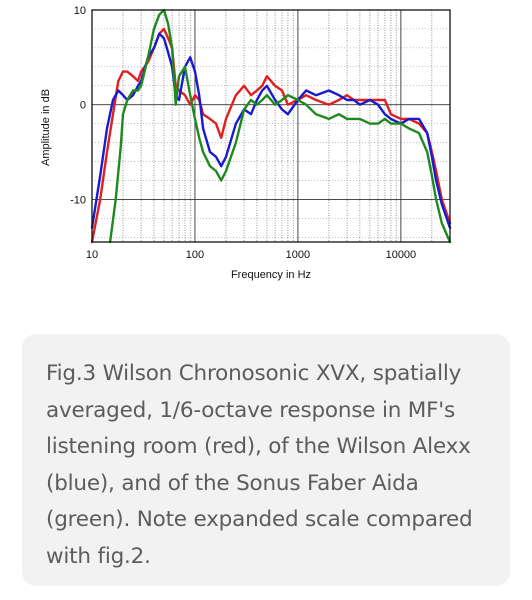  What do you see at coordinates (401, 255) in the screenshot?
I see `x-tick-label: 10000` at bounding box center [401, 255].